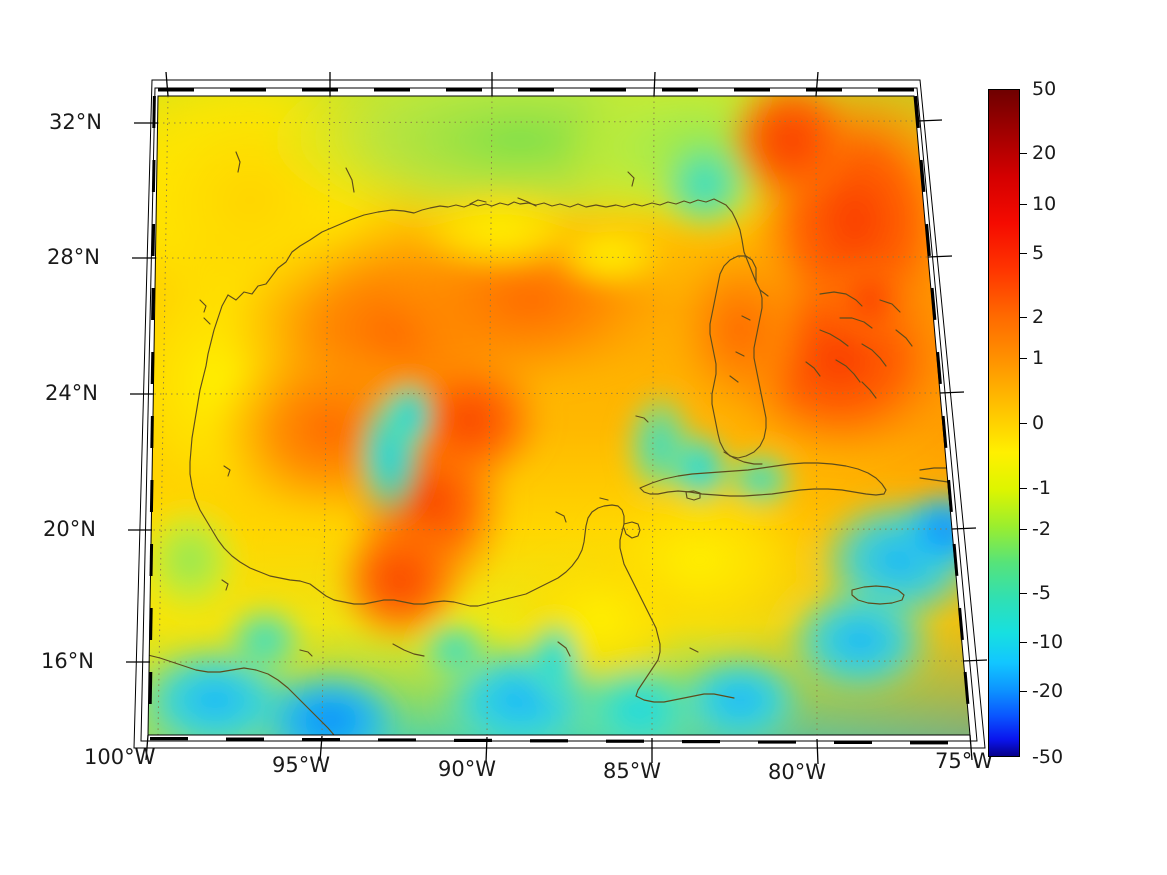 The height and width of the screenshot is (875, 1167). I want to click on colorbar-label-20: 20, so click(1044, 153).